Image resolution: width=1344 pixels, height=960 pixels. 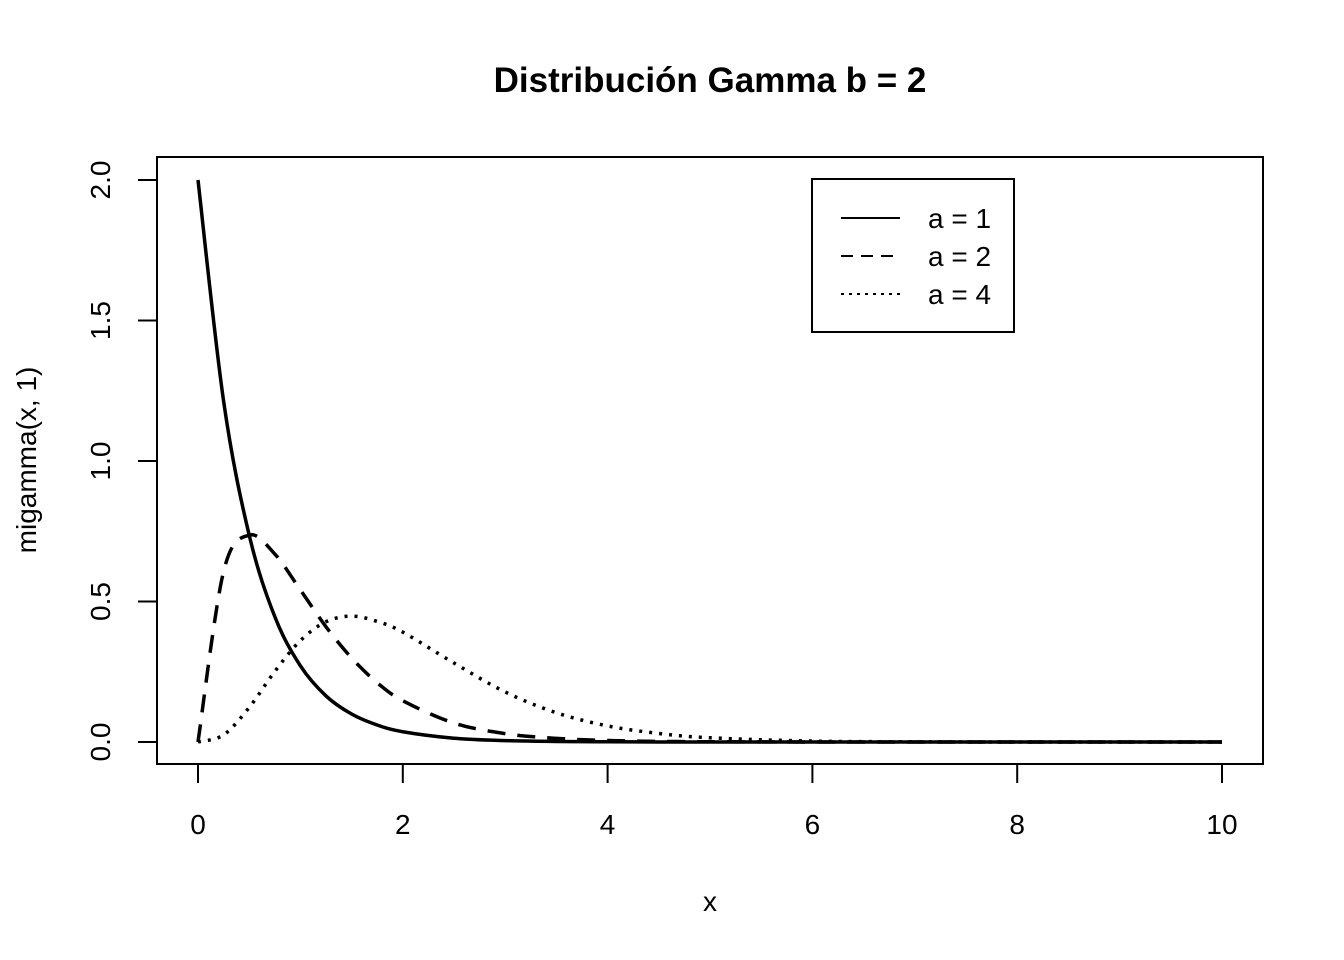 I want to click on y-axis-label: migamma(x, 1), so click(x=26, y=460).